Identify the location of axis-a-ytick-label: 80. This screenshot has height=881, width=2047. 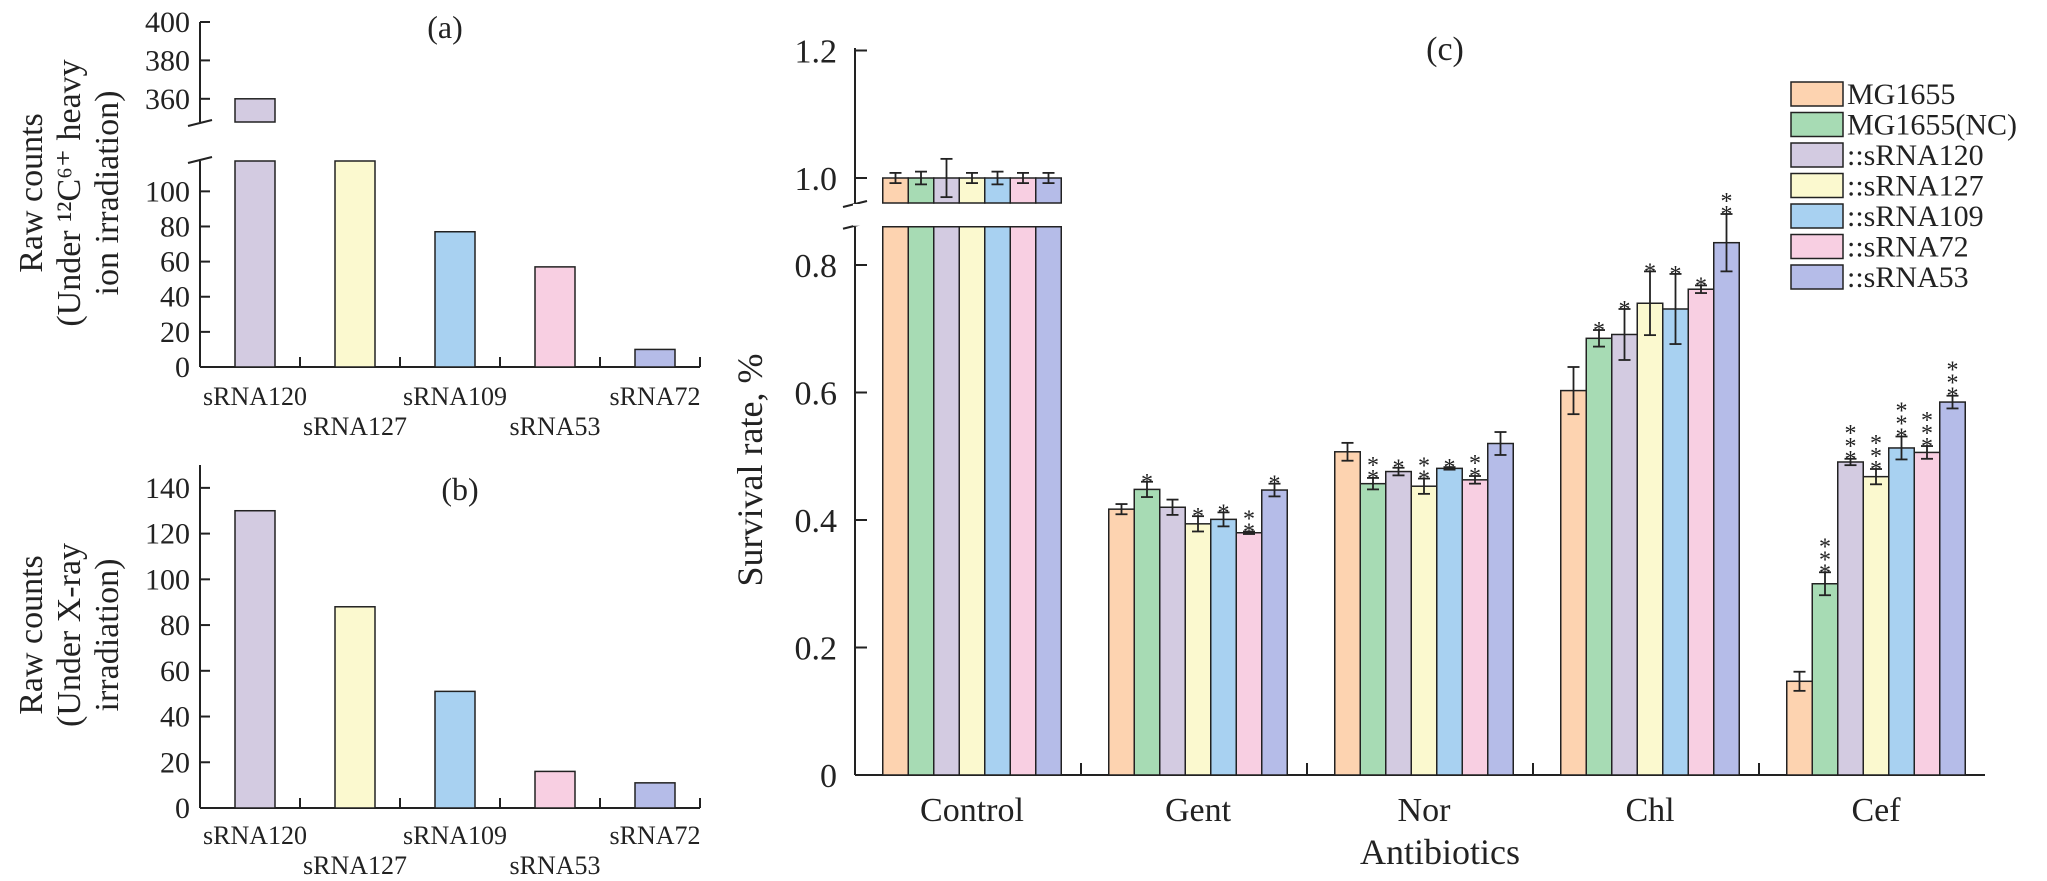
(175, 226).